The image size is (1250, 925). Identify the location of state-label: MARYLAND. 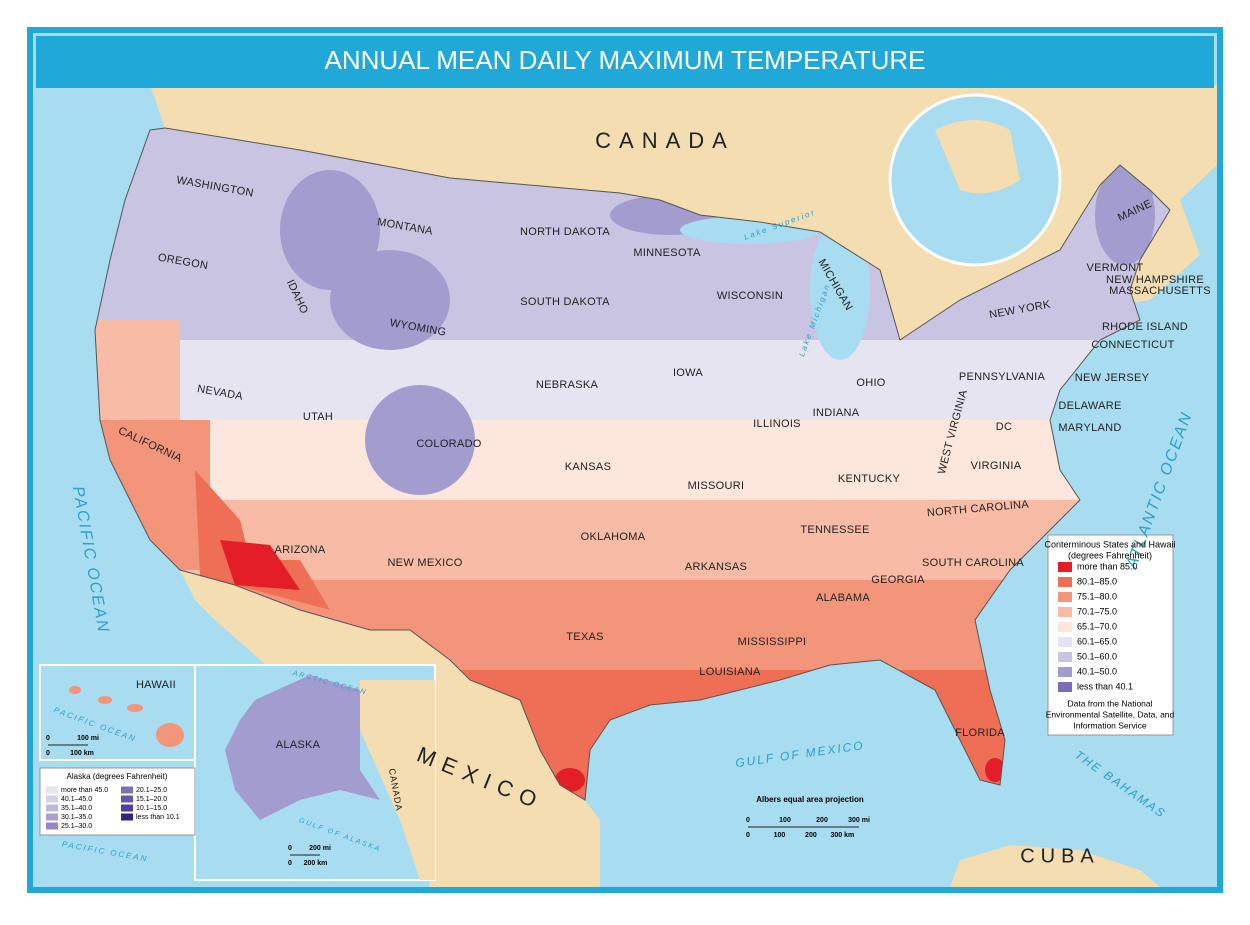
(1089, 428).